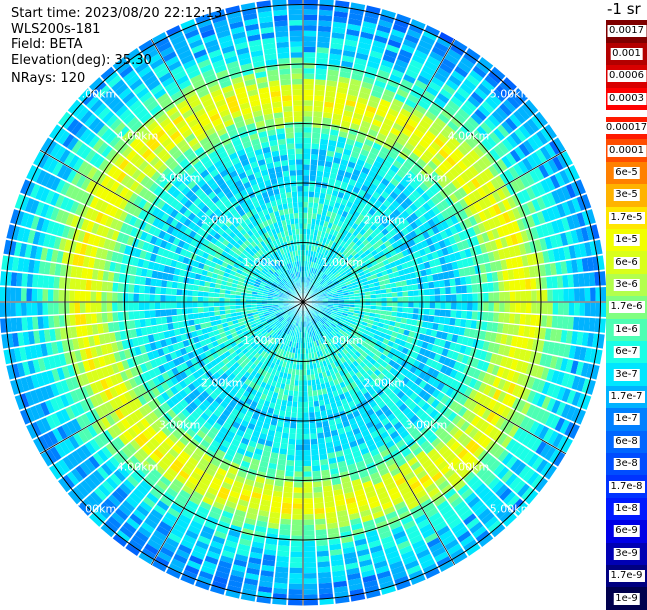 Image resolution: width=647 pixels, height=610 pixels. I want to click on colorbar-tick-label: 1e-8, so click(626, 508).